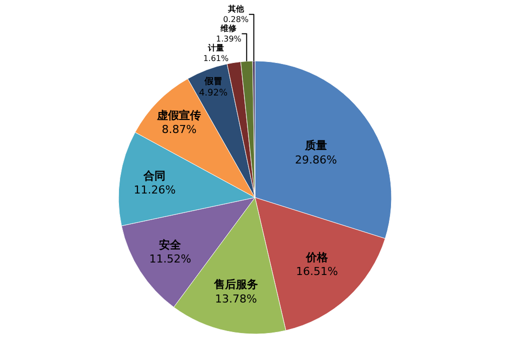 Image resolution: width=510 pixels, height=354 pixels. I want to click on slice-label: 合同, so click(154, 175).